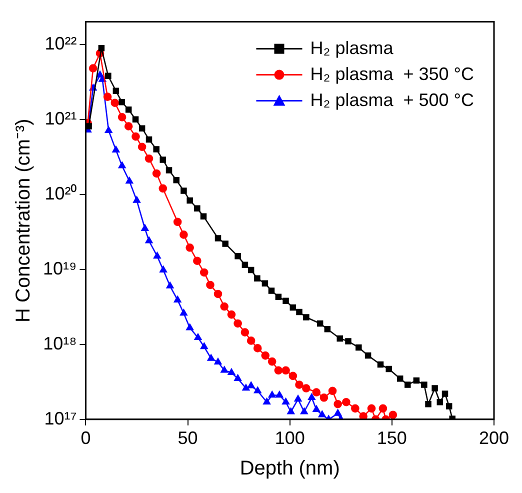 This screenshot has height=493, width=522. What do you see at coordinates (60, 193) in the screenshot?
I see `y-tick-label: 10²⁰` at bounding box center [60, 193].